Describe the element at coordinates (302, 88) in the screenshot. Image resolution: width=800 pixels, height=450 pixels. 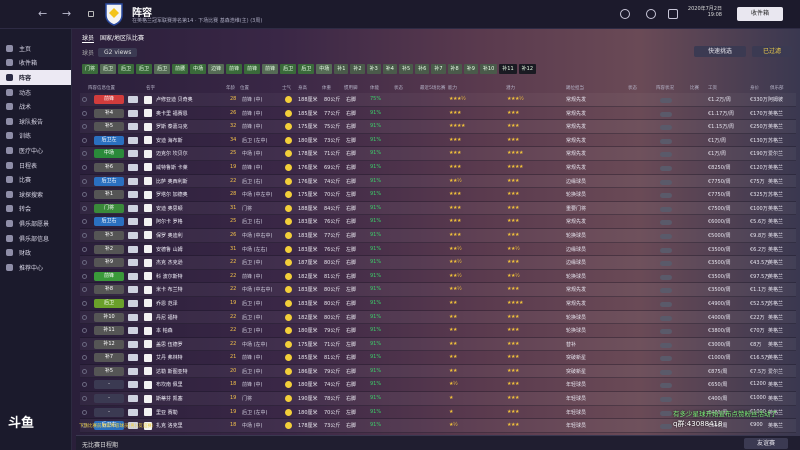
I see `column-header: 身高` at that location.